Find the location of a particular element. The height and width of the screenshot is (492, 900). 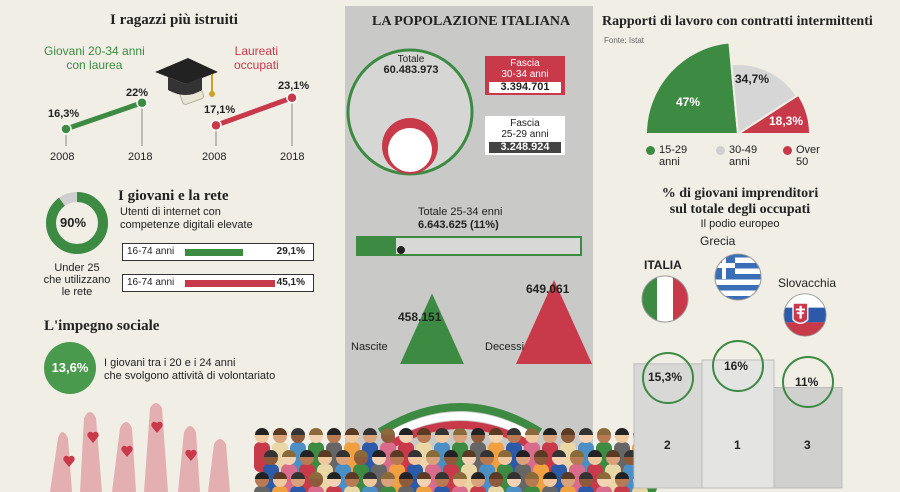

podium-ring-grecia is located at coordinates (738, 366).